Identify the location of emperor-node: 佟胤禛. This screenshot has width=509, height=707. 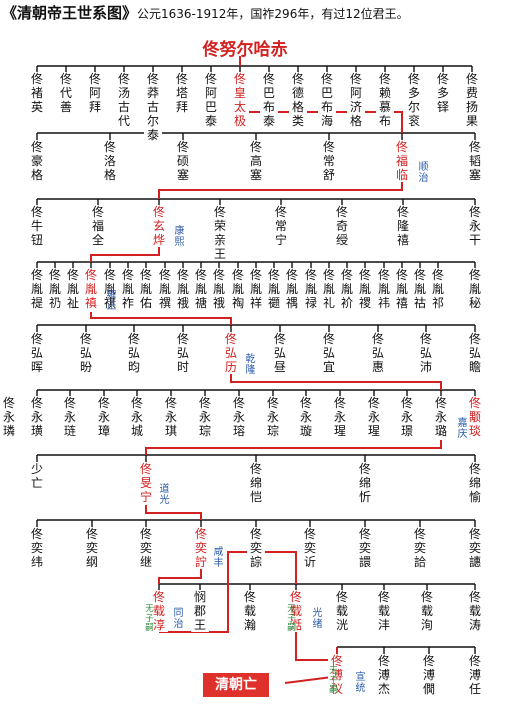
(91, 289).